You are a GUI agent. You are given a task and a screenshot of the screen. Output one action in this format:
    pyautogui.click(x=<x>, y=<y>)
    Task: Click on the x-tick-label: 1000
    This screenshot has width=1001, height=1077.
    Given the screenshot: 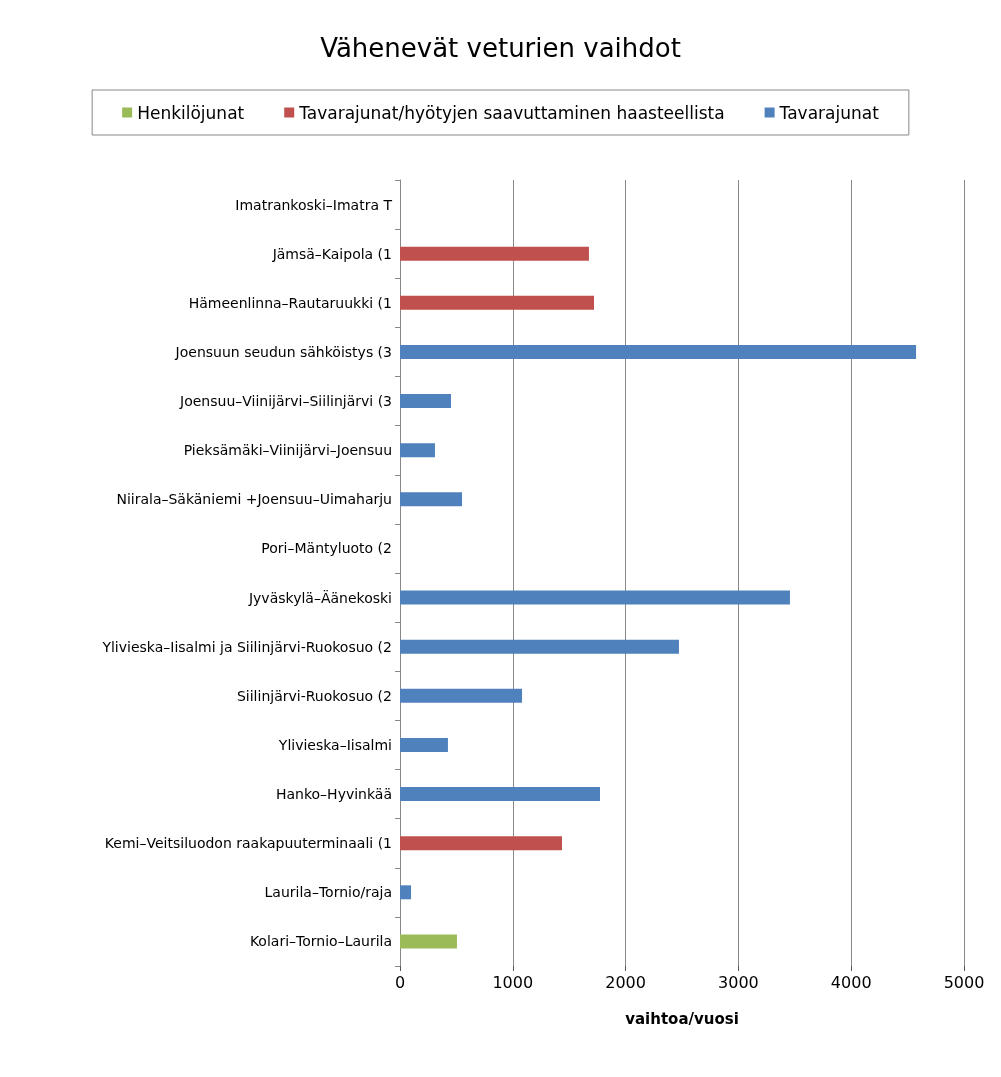 What is the action you would take?
    pyautogui.click(x=513, y=982)
    